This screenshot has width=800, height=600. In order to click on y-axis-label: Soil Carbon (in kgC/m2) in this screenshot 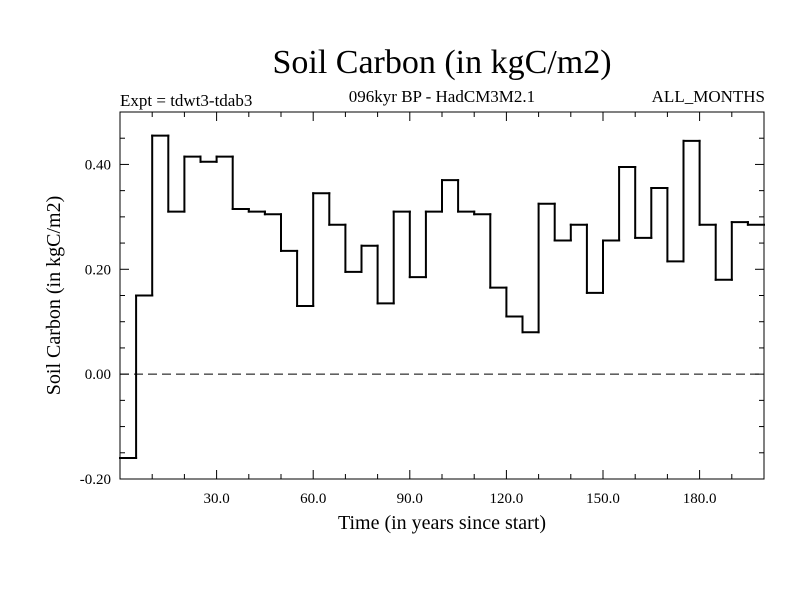, I will do `click(54, 295)`.